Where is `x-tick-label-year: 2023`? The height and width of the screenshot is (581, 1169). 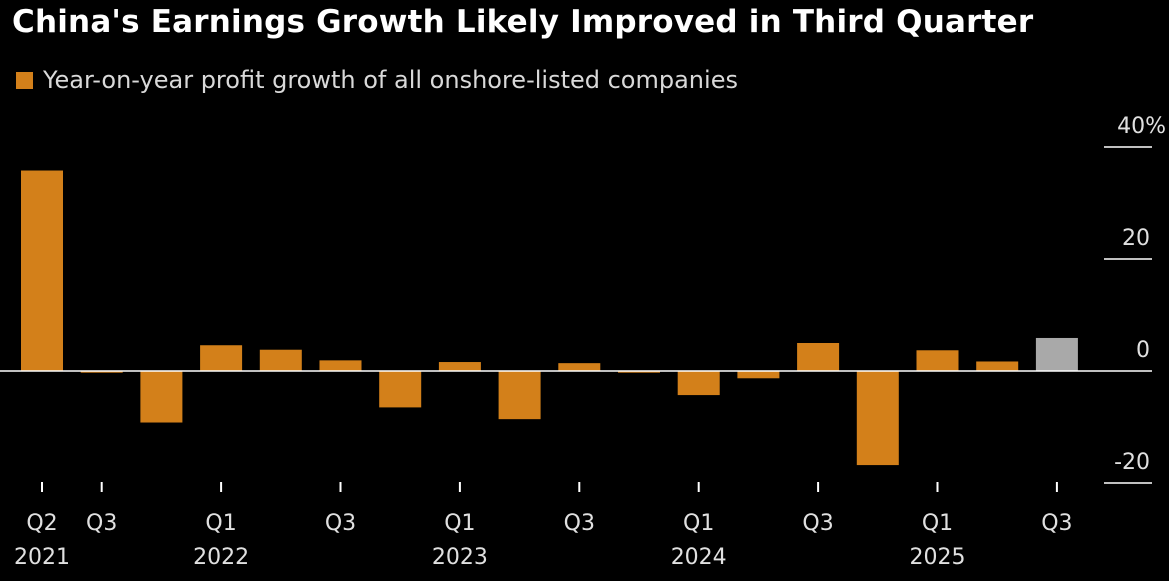
x-tick-label-year: 2023 is located at coordinates (460, 557).